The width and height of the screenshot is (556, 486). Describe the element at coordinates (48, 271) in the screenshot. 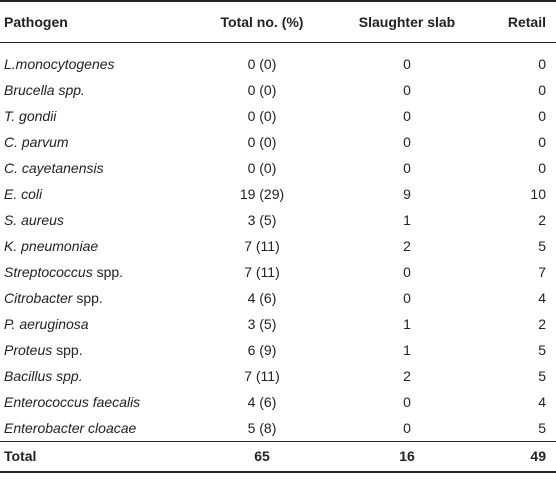

I see `pathogen-name: Streptococcus` at that location.